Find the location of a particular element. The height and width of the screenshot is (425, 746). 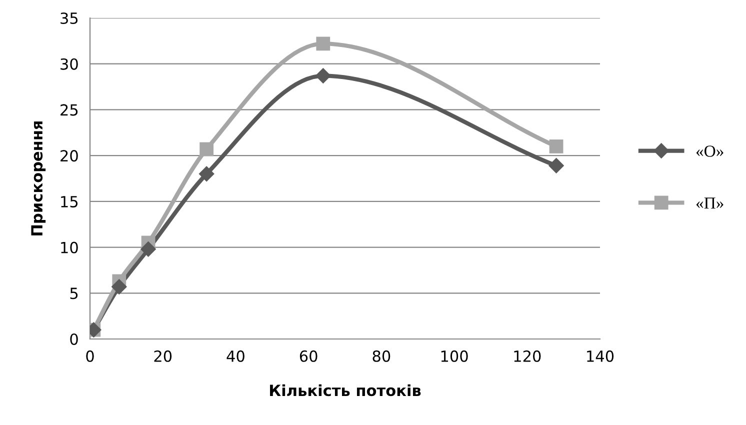

x-tick-label: 120 is located at coordinates (527, 356).